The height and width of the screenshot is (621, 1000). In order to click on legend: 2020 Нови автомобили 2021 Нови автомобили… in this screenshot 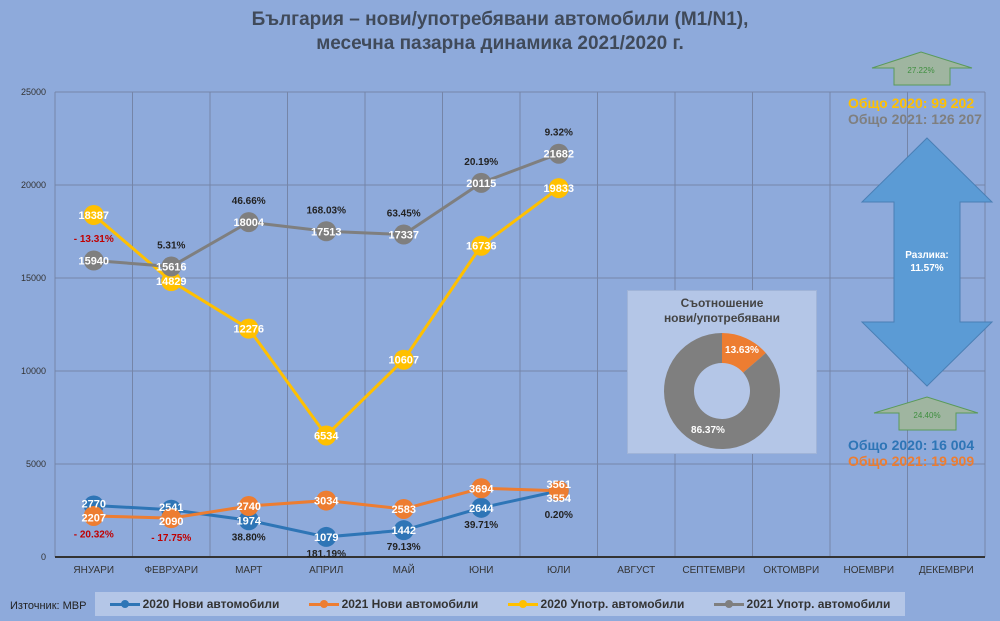, I will do `click(500, 604)`.